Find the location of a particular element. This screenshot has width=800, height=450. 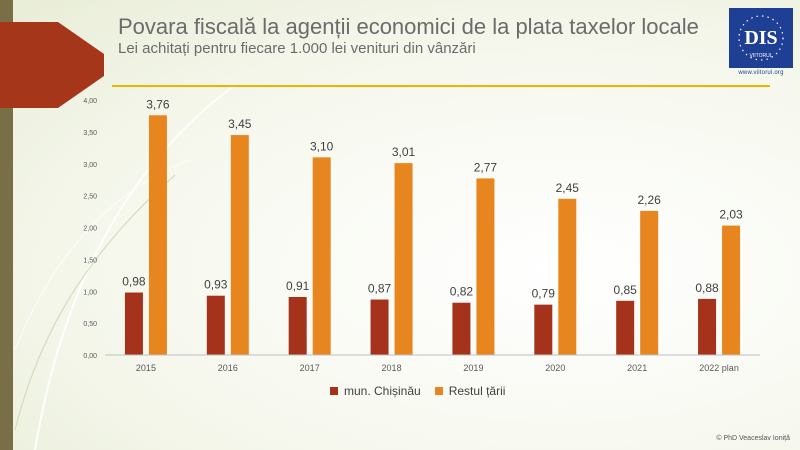

legend-label: mun. Chișinău is located at coordinates (382, 391).